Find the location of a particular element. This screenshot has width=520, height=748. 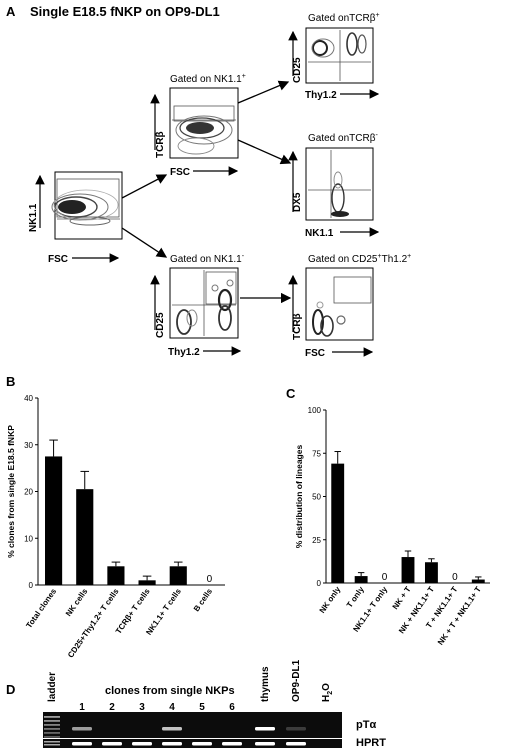

panel-a-letter: A is located at coordinates (11, 11).